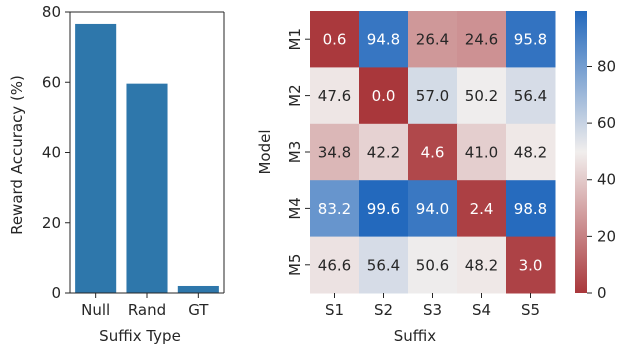 This screenshot has width=625, height=345. Describe the element at coordinates (606, 236) in the screenshot. I see `colorbar-tick-label: 20` at that location.